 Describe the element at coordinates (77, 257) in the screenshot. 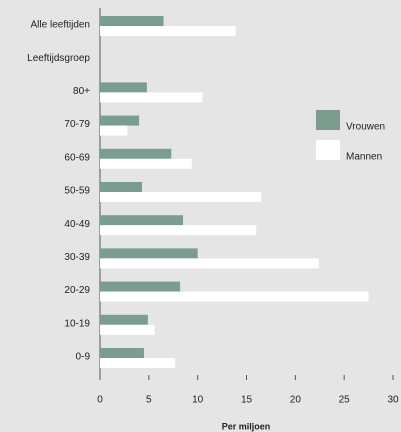

I see `y-tick-label: 30-39` at that location.